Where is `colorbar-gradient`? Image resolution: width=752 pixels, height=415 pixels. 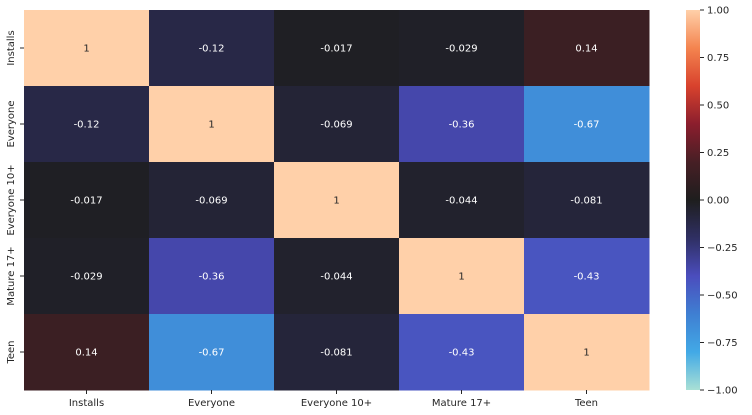 colorbar-gradient is located at coordinates (693, 200).